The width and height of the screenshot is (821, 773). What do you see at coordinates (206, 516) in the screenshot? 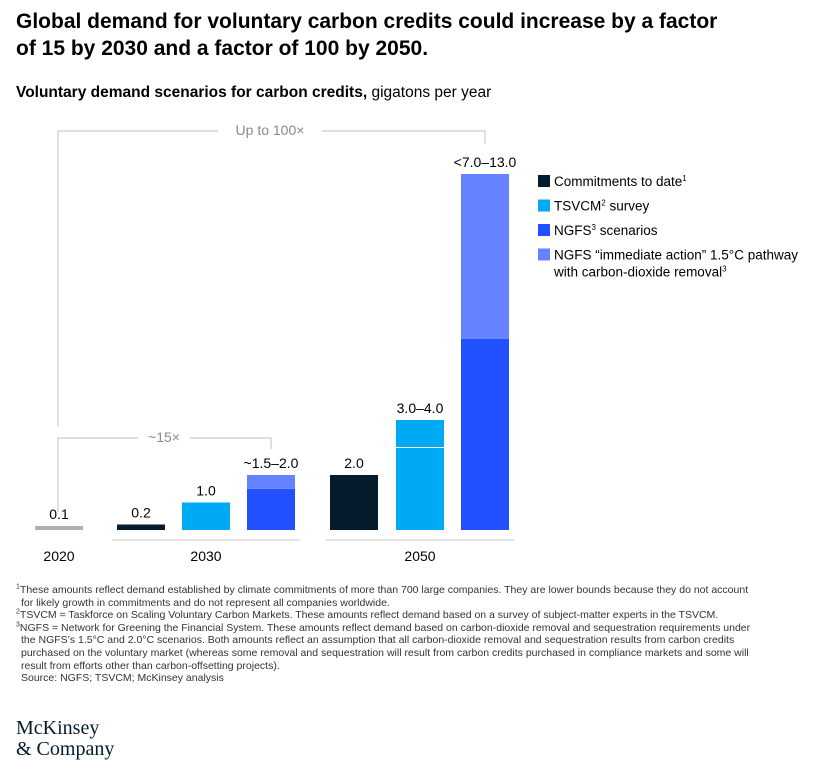
I see `bar-2030-tsvcm` at bounding box center [206, 516].